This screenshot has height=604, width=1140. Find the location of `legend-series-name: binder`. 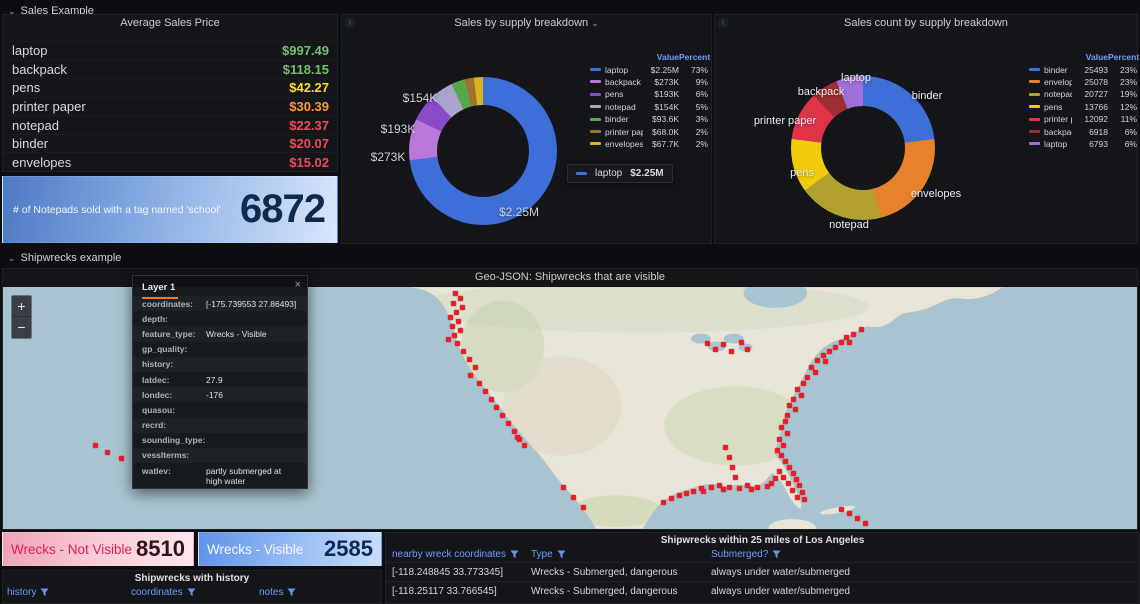

legend-series-name: binder is located at coordinates (1050, 70).